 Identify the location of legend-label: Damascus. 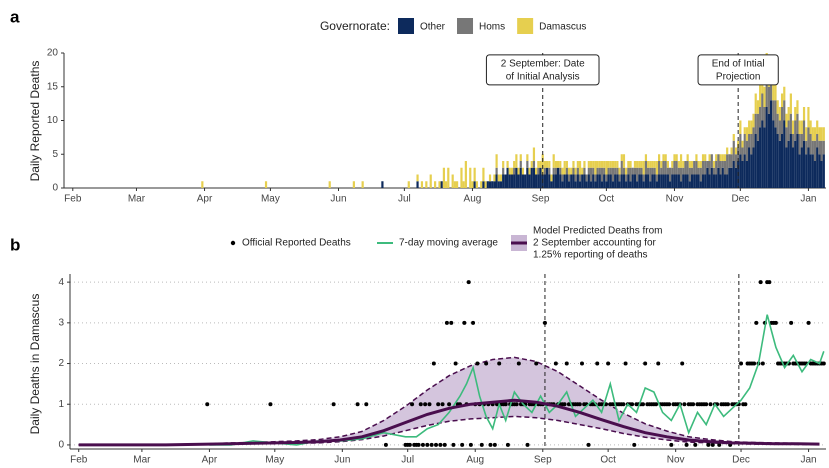
(562, 27).